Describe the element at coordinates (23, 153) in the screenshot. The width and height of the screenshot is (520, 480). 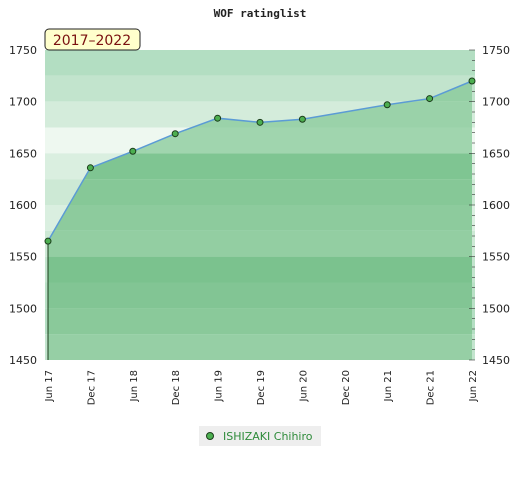
I see `y-tick-label-left: 1650` at that location.